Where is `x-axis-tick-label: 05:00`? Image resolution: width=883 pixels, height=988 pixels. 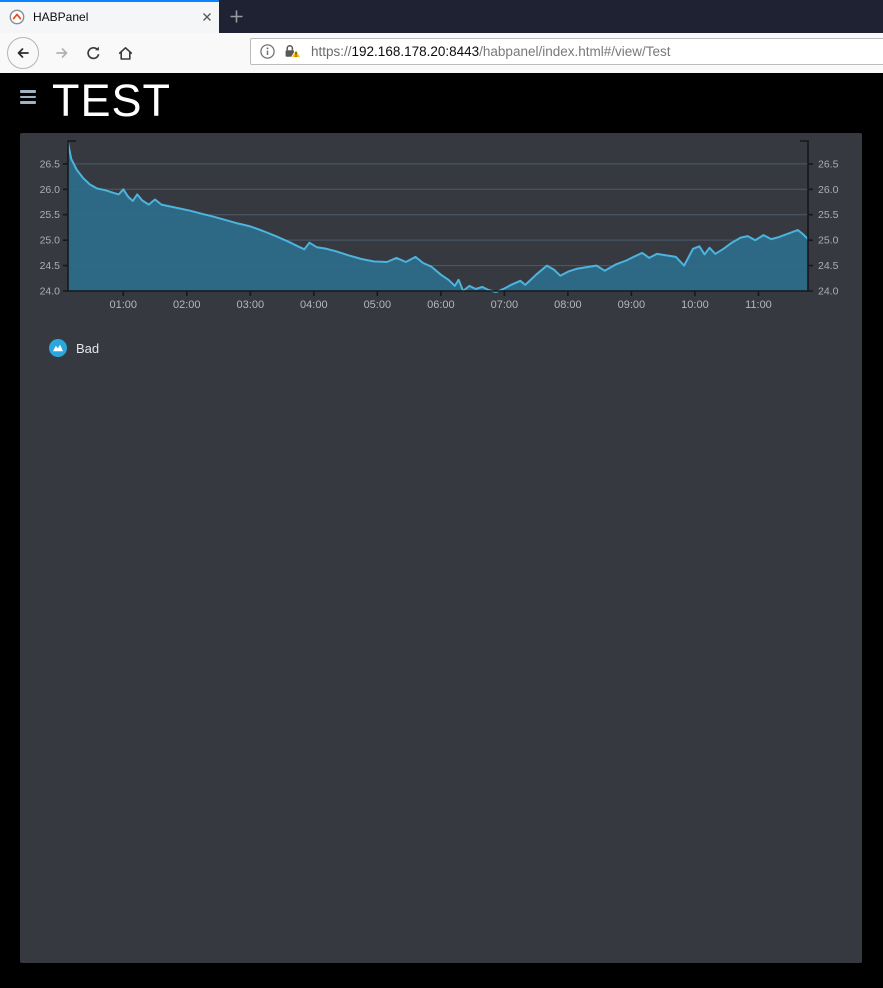
x-axis-tick-label: 05:00 is located at coordinates (378, 305).